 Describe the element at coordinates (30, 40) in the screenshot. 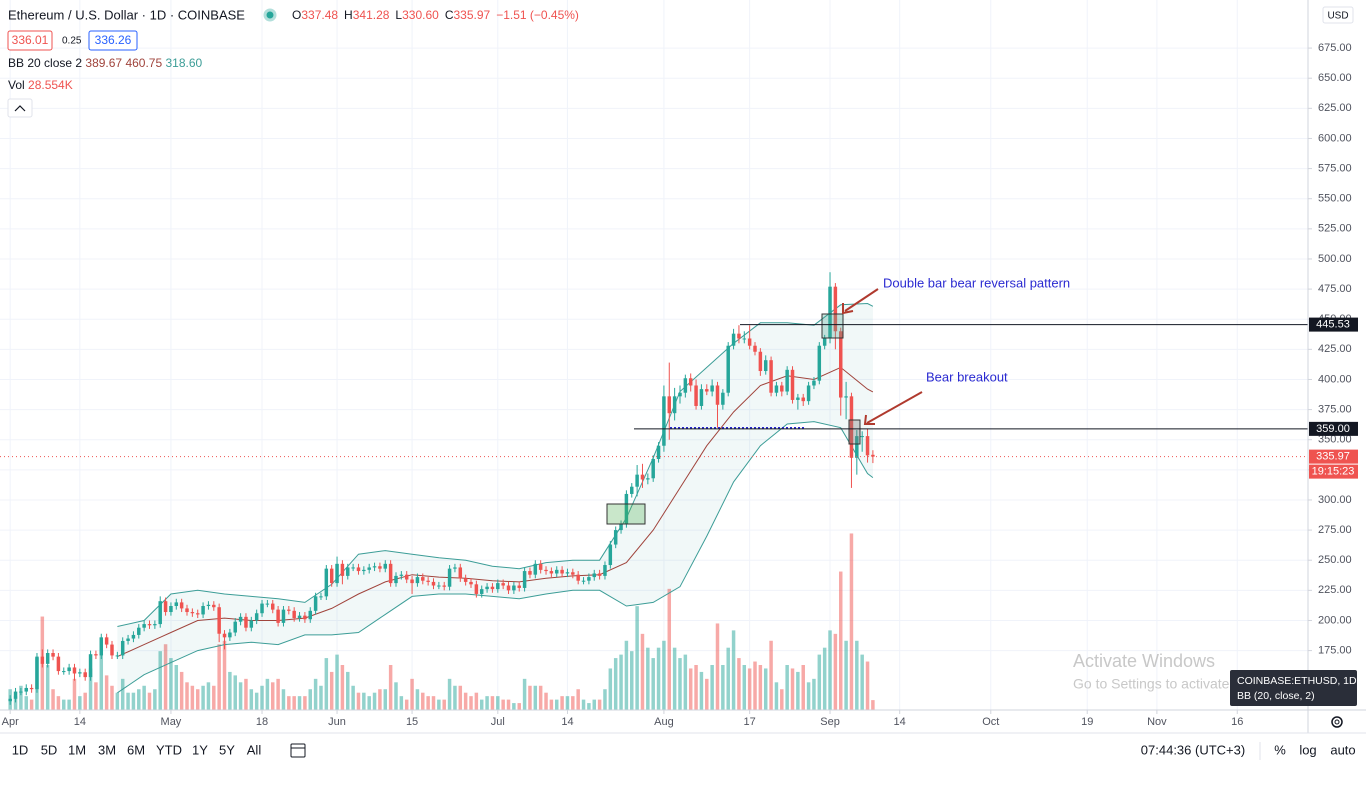

I see `bid-box` at that location.